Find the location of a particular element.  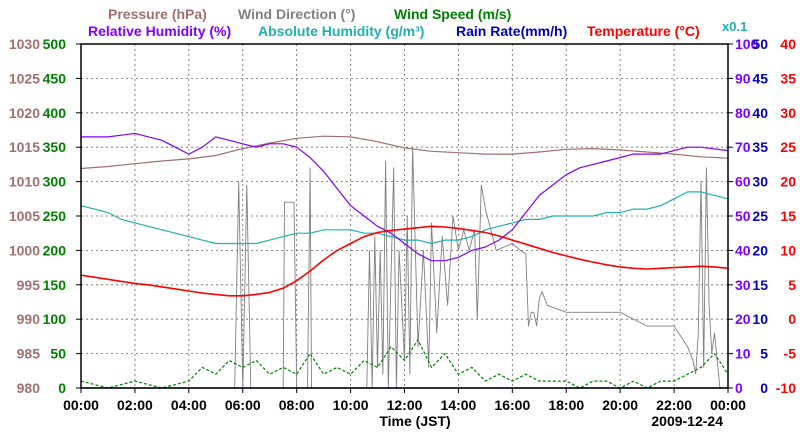

y-tick-pressure: 1015 is located at coordinates (24, 147).